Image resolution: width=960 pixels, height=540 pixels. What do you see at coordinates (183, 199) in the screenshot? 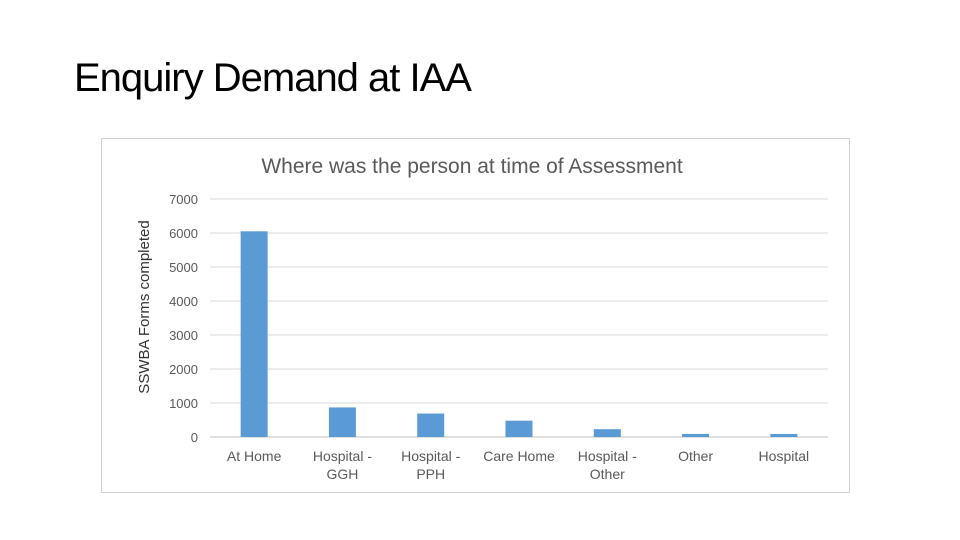
I see `y-tick-label: 7000` at bounding box center [183, 199].